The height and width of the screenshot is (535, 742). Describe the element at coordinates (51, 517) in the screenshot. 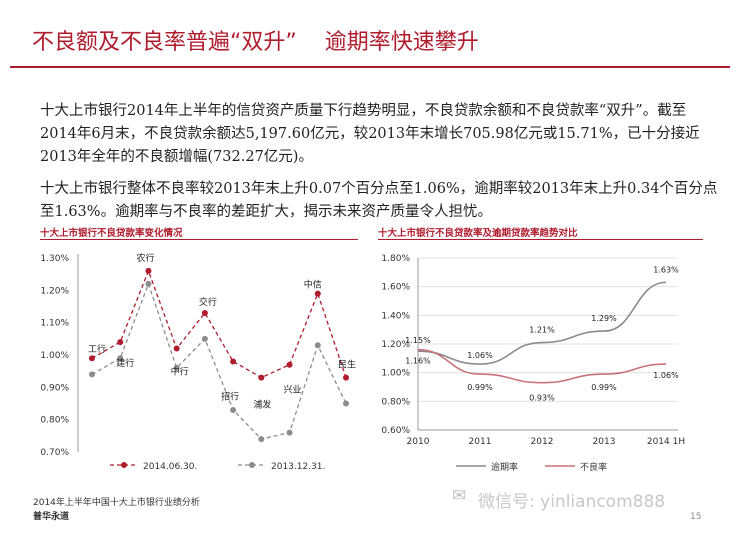

I see `footer-company: 普华永道` at that location.